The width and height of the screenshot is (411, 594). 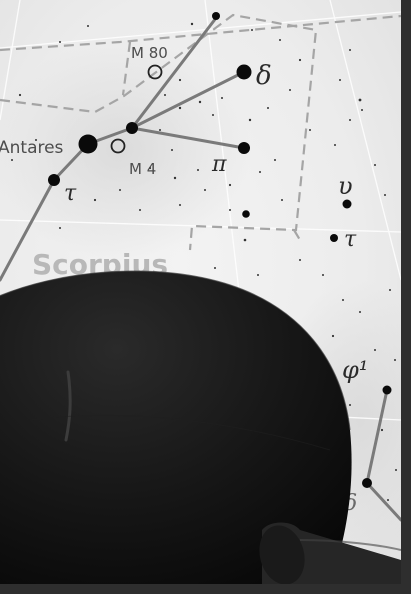 What do you see at coordinates (367, 483) in the screenshot?
I see `star-delta-lower` at bounding box center [367, 483].